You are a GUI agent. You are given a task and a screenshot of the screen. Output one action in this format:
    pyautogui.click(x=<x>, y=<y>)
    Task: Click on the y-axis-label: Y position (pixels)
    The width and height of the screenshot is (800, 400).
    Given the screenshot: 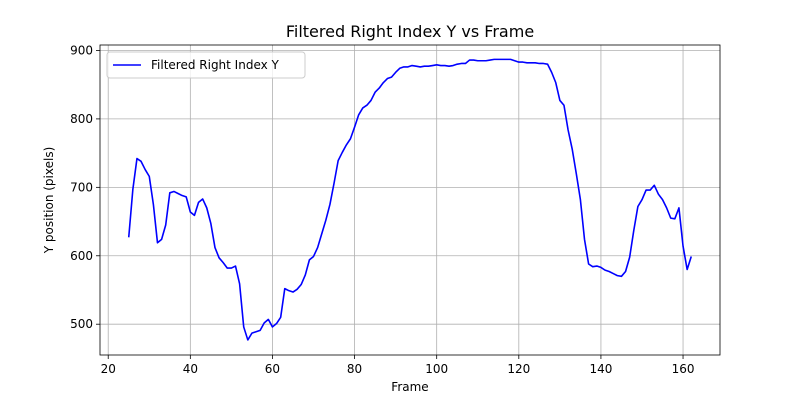 What is the action you would take?
    pyautogui.click(x=49, y=201)
    